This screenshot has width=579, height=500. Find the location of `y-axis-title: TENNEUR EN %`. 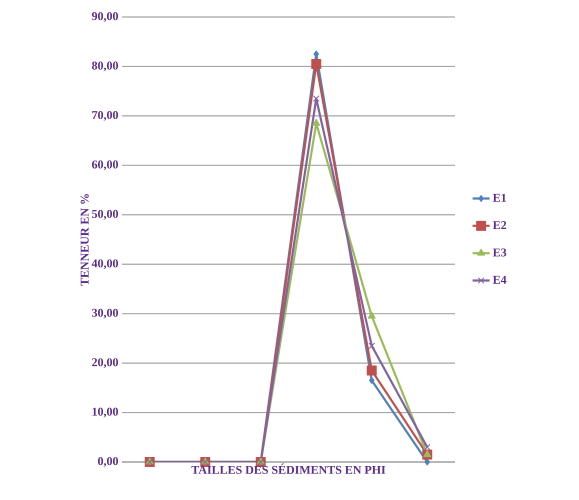

y-axis-title: TENNEUR EN % is located at coordinates (84, 240).